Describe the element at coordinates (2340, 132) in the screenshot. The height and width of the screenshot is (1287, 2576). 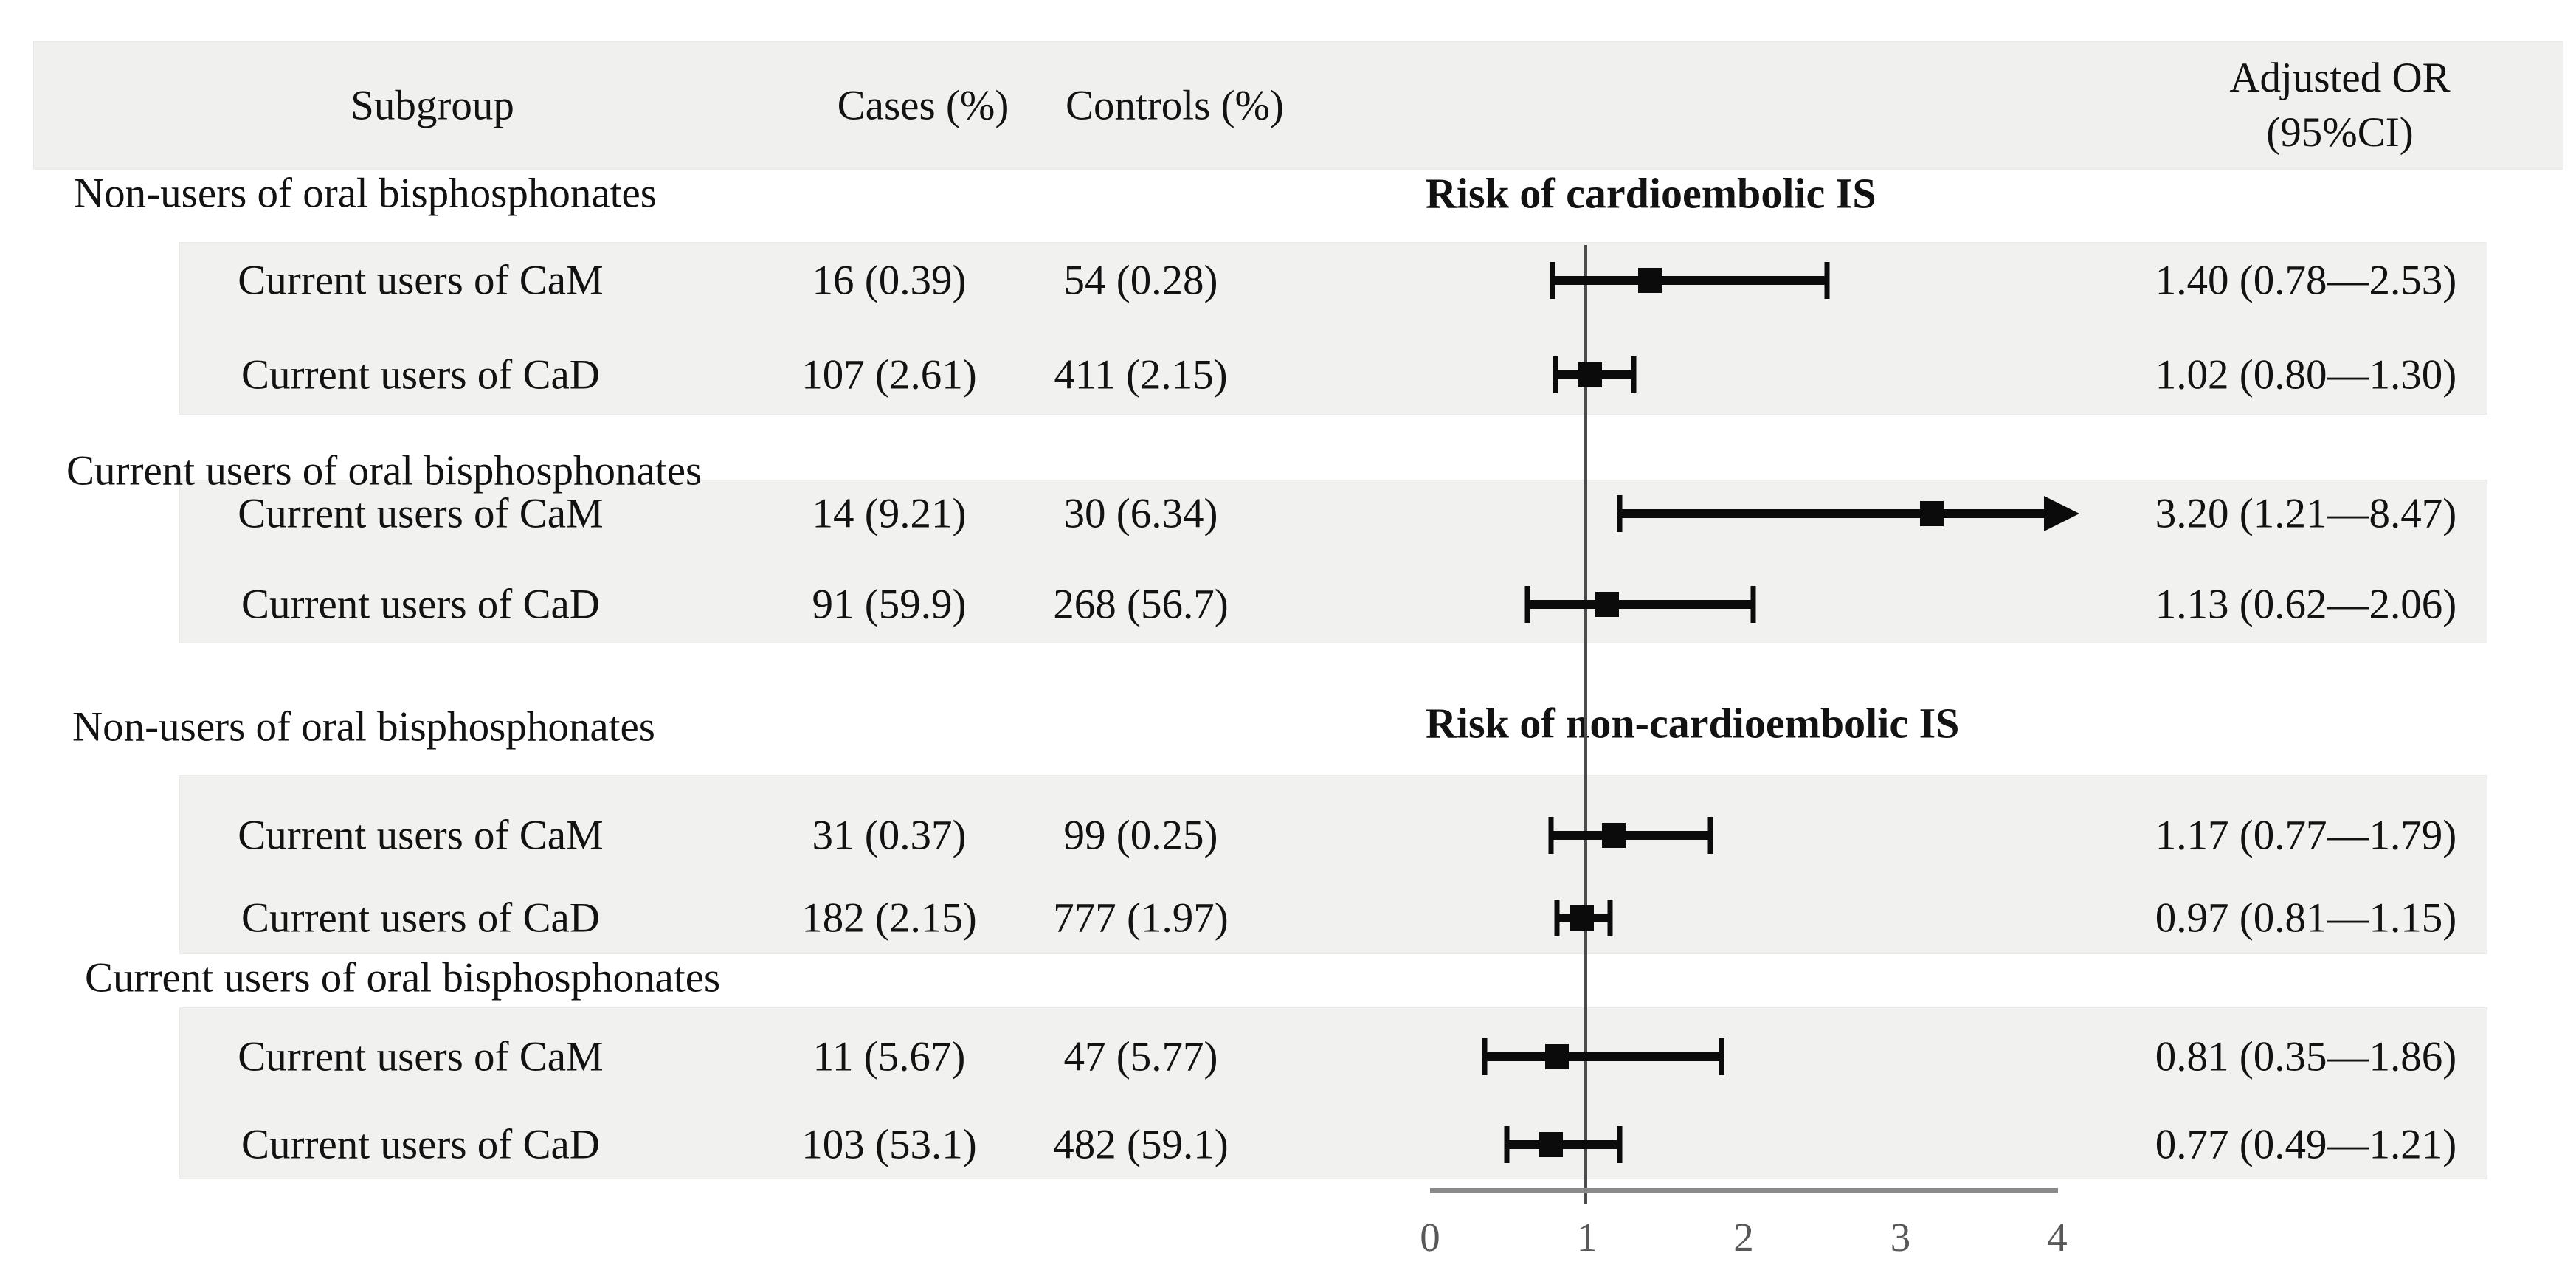
I see `header-adjusted-or-line2: (95%CI)` at that location.